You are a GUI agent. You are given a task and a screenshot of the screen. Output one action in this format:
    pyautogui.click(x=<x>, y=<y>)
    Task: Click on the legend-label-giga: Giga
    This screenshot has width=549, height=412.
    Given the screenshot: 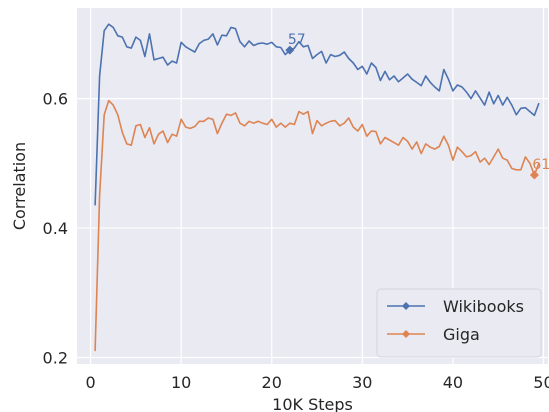 What is the action you would take?
    pyautogui.click(x=461, y=334)
    